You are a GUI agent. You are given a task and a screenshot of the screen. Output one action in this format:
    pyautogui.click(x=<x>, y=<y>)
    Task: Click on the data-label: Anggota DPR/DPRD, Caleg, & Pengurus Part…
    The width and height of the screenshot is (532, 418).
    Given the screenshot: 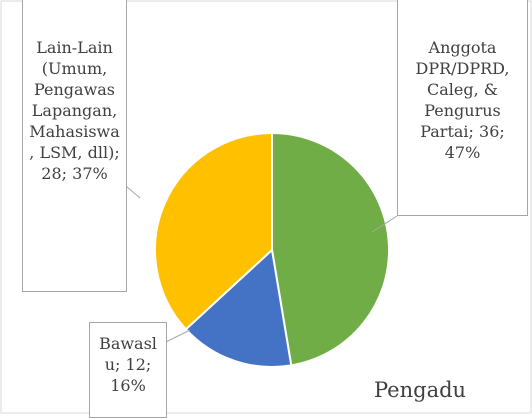 What is the action you would take?
    pyautogui.click(x=462, y=108)
    